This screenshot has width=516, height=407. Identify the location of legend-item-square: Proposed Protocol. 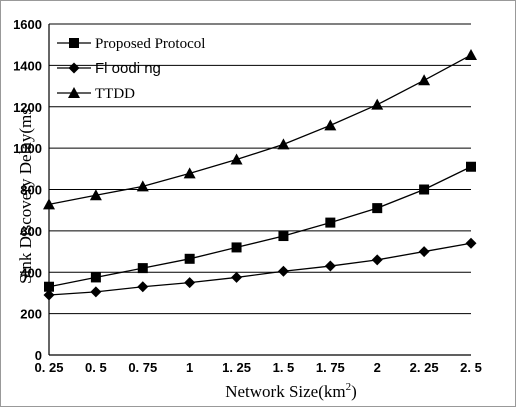
(131, 44).